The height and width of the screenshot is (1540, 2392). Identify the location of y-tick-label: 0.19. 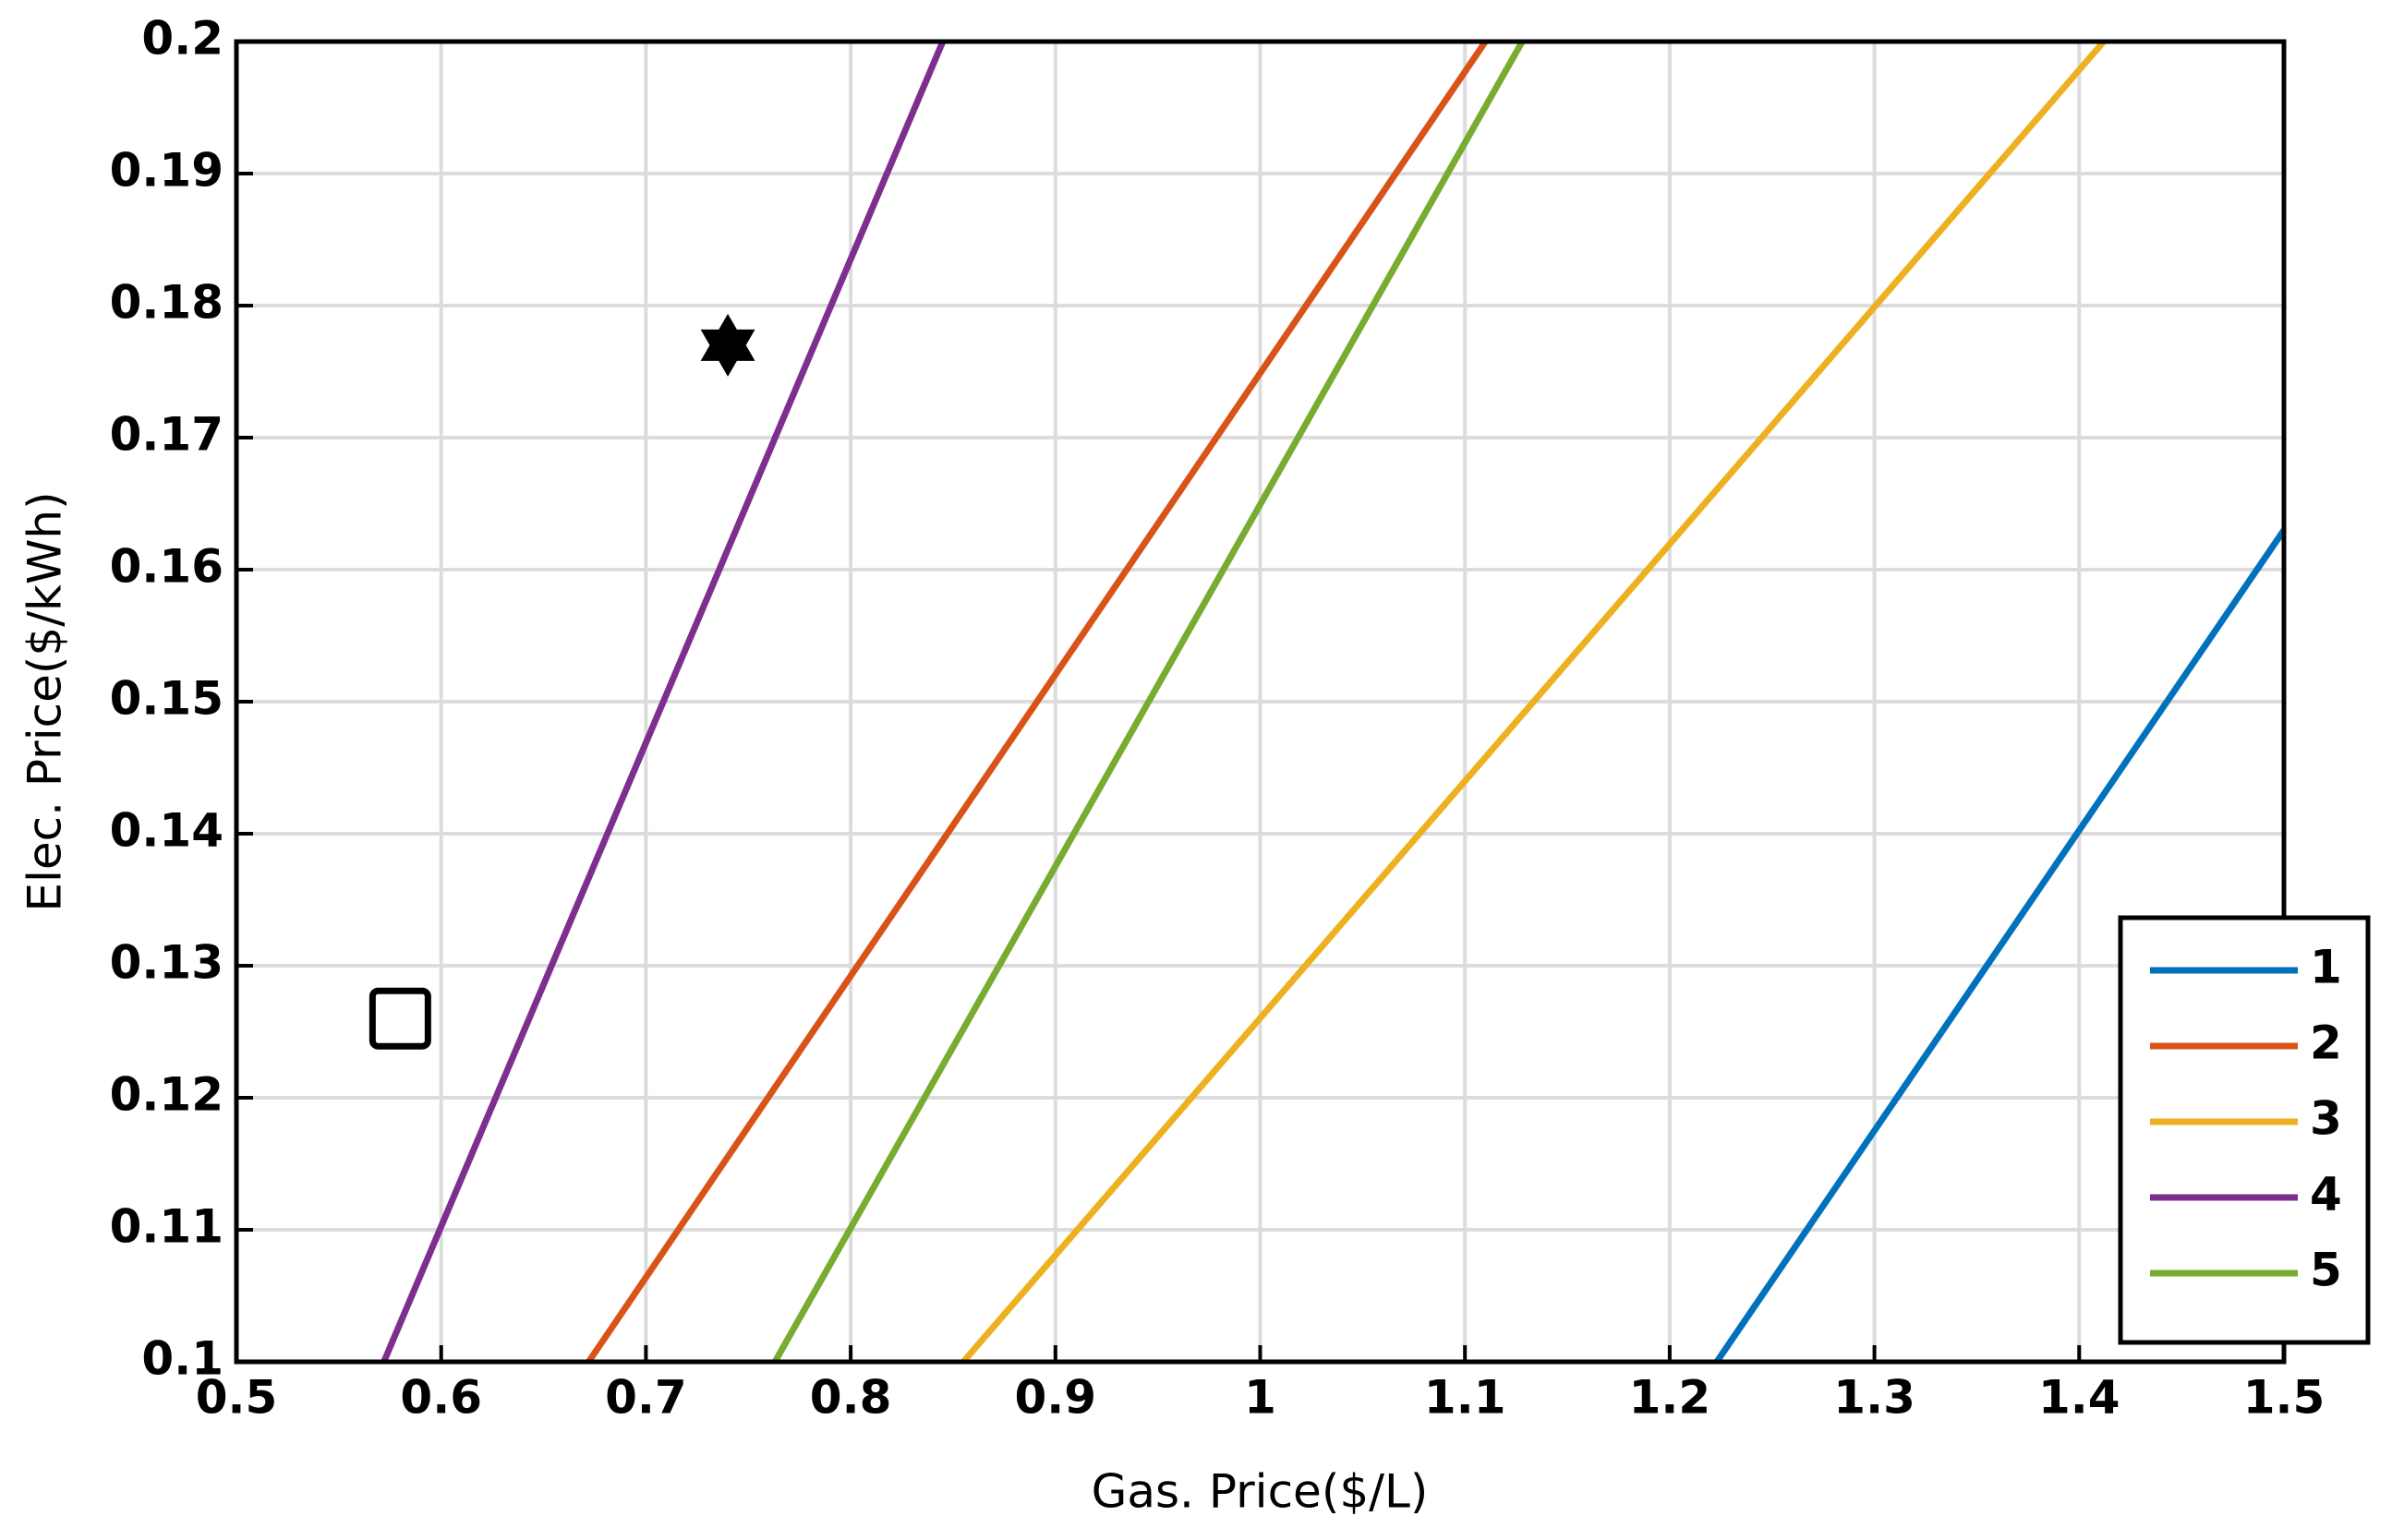
(166, 171).